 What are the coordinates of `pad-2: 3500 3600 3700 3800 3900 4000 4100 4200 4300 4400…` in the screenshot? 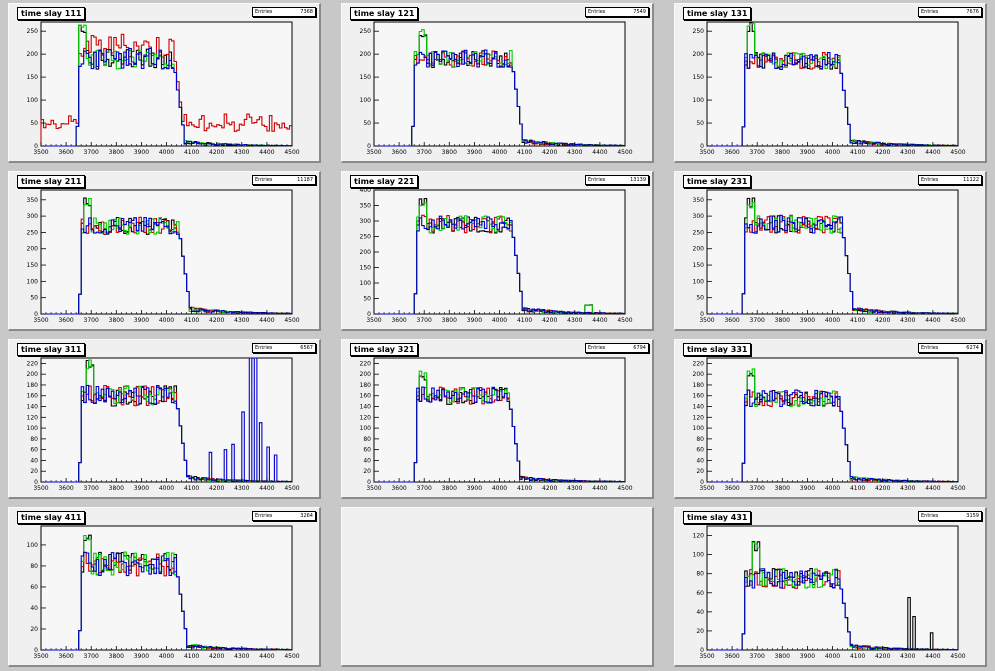 It's located at (497, 83).